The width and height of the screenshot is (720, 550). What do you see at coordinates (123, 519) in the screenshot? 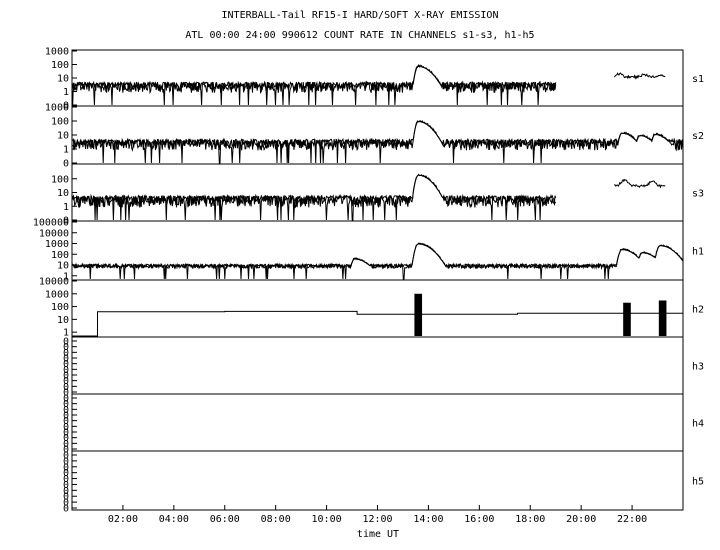
I see `x-tick-label: 02:00` at bounding box center [123, 519].